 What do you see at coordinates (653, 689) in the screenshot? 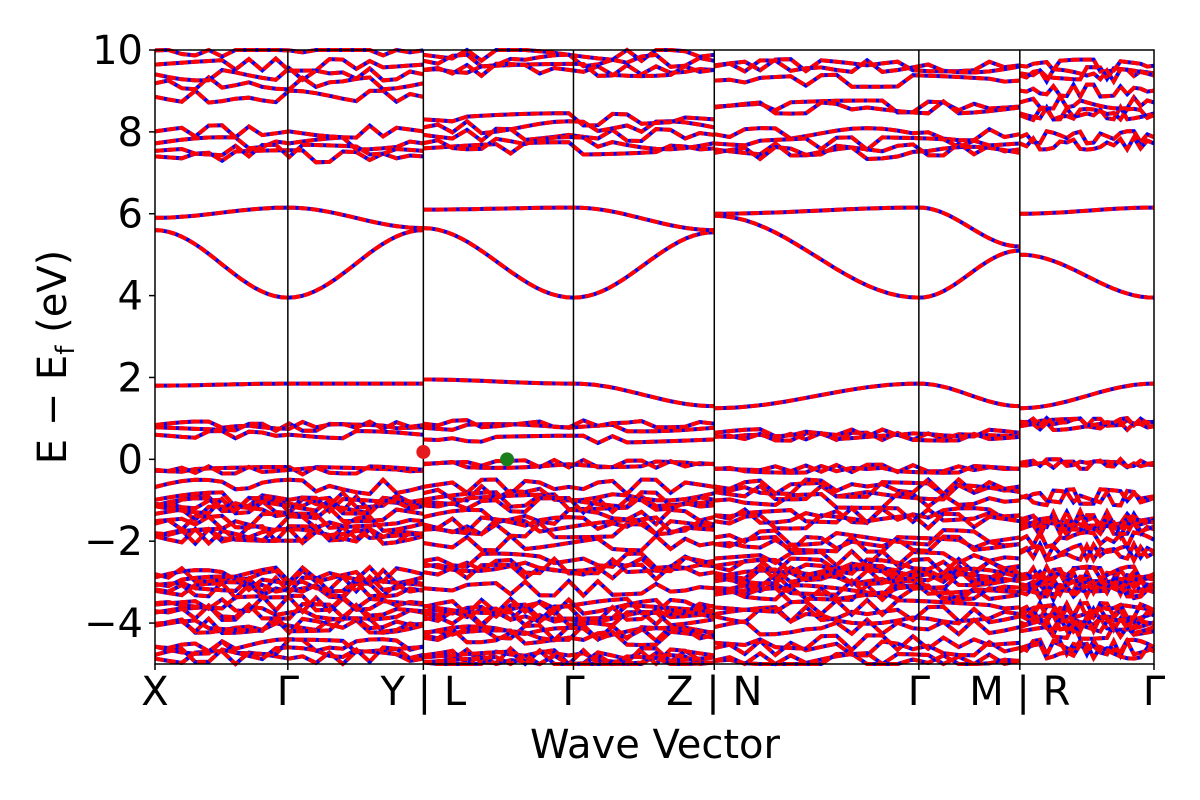
I see `x-axis-kpath-labels: X Γ Y | L Γ Z | N Γ M | R Γ` at bounding box center [653, 689].